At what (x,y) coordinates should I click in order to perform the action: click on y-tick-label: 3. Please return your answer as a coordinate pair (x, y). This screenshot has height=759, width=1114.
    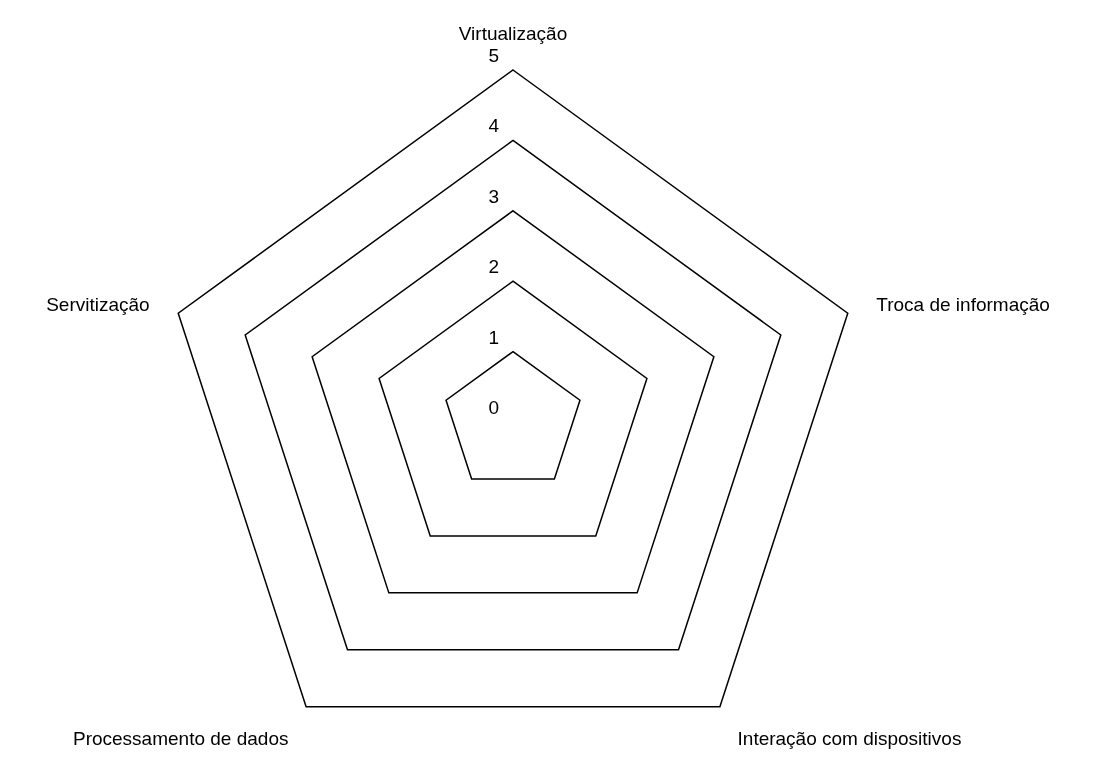
    Looking at the image, I should click on (493, 196).